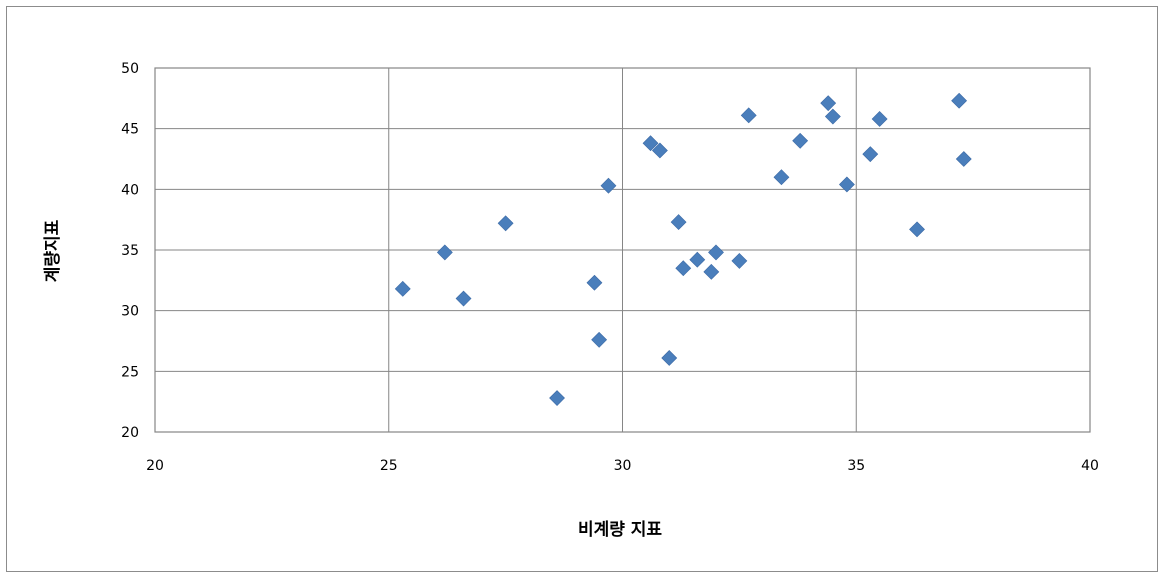 Image resolution: width=1166 pixels, height=577 pixels. Describe the element at coordinates (389, 466) in the screenshot. I see `x-tick-label: 25` at that location.